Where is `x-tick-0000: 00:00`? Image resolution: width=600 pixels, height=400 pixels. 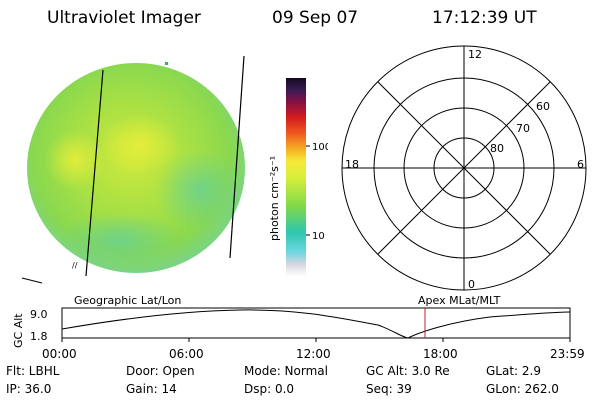 x-tick-0000: 00:00 is located at coordinates (59, 354).